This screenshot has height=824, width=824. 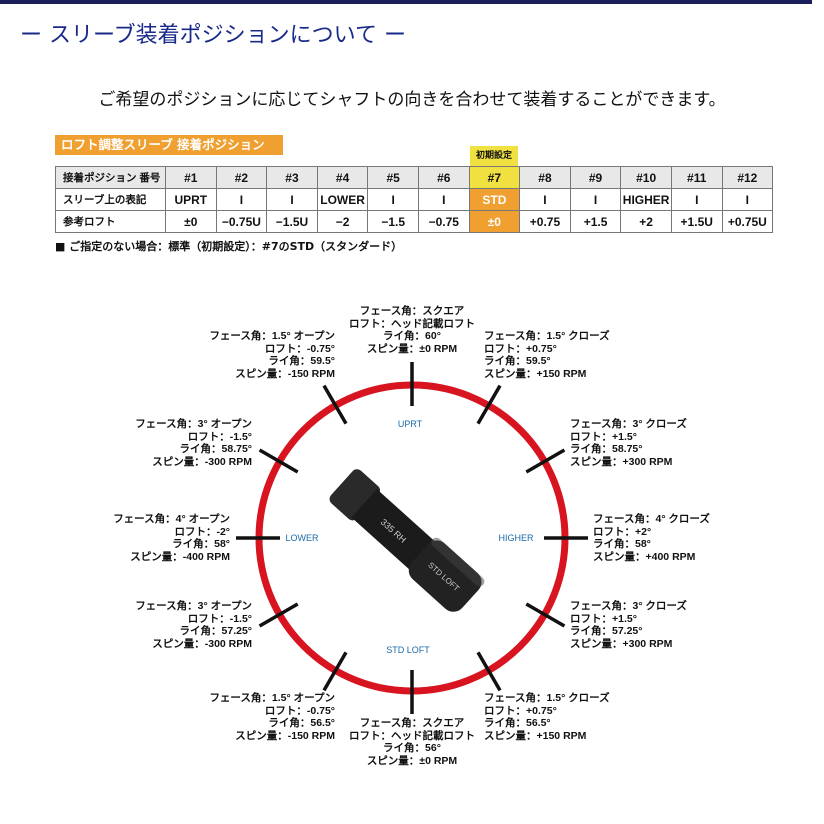 I want to click on subtitle: ご希望のポジションに応じてシャフトの向きを合わせて装着することができます。, so click(x=412, y=100).